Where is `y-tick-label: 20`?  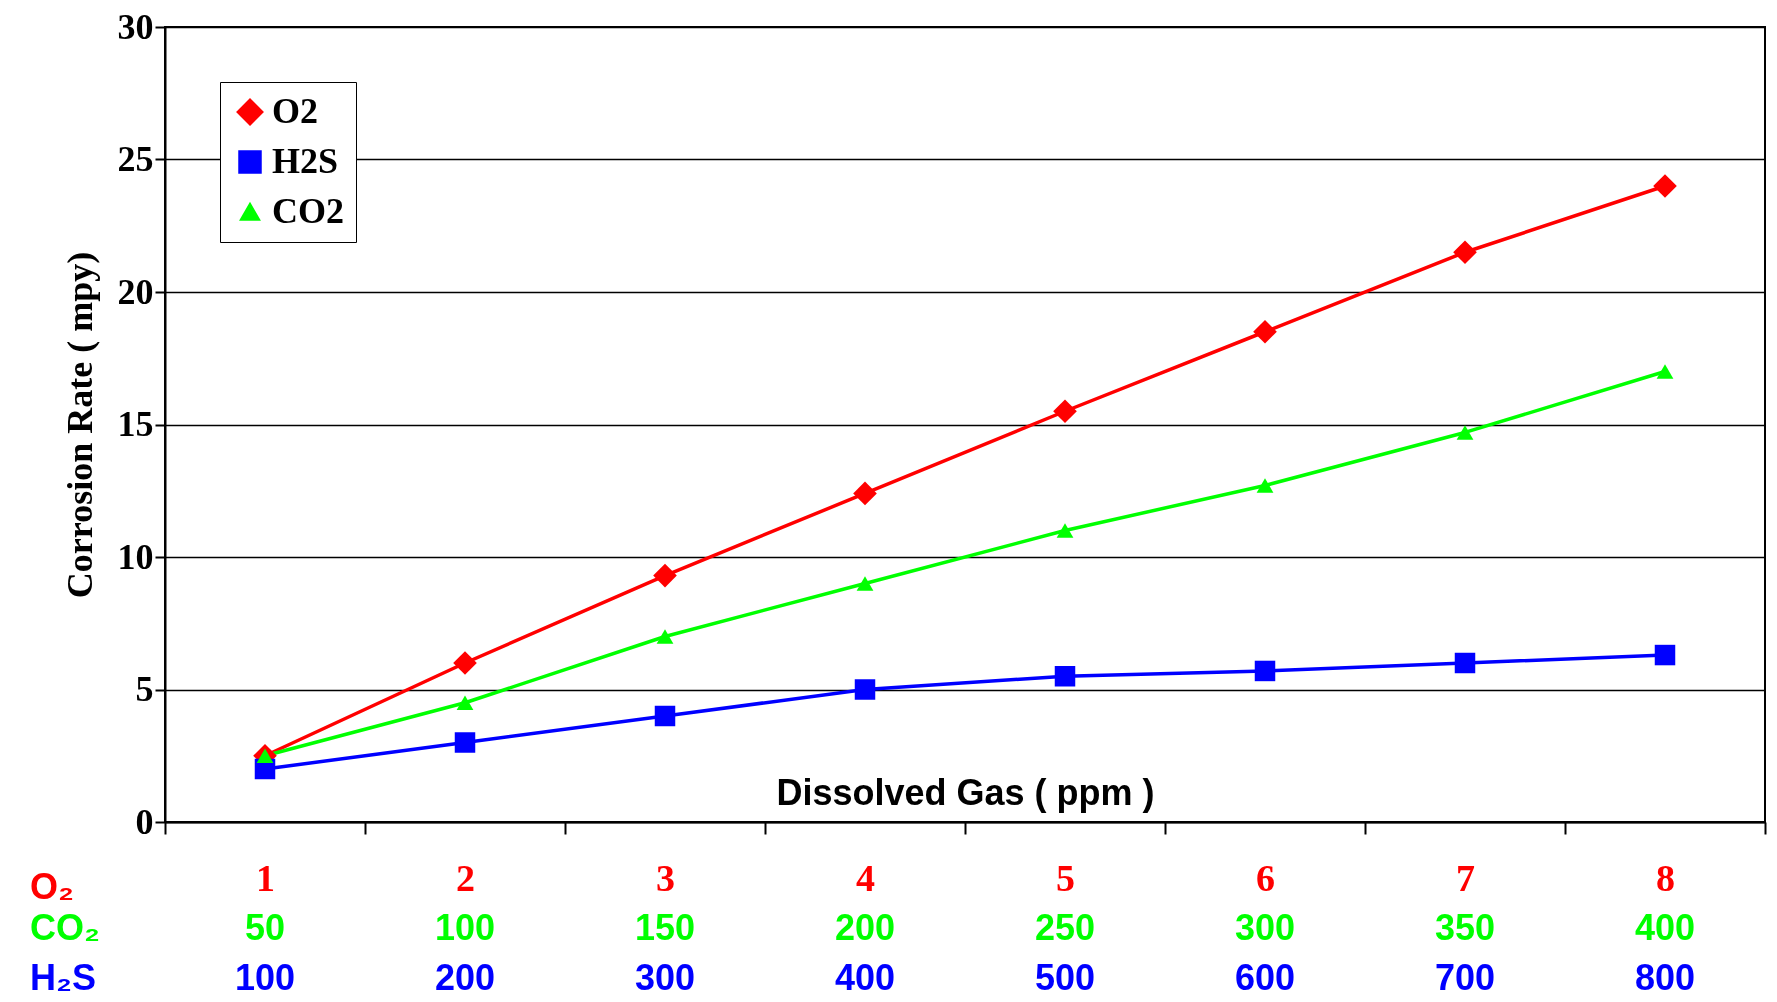
y-tick-label: 20 is located at coordinates (135, 291).